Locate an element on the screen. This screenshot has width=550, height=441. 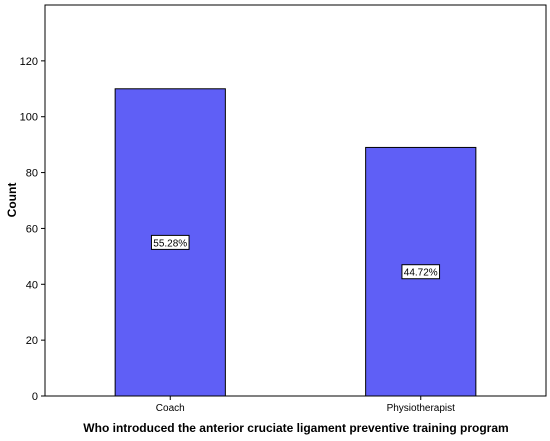
y-tick-label: 100 is located at coordinates (29, 118).